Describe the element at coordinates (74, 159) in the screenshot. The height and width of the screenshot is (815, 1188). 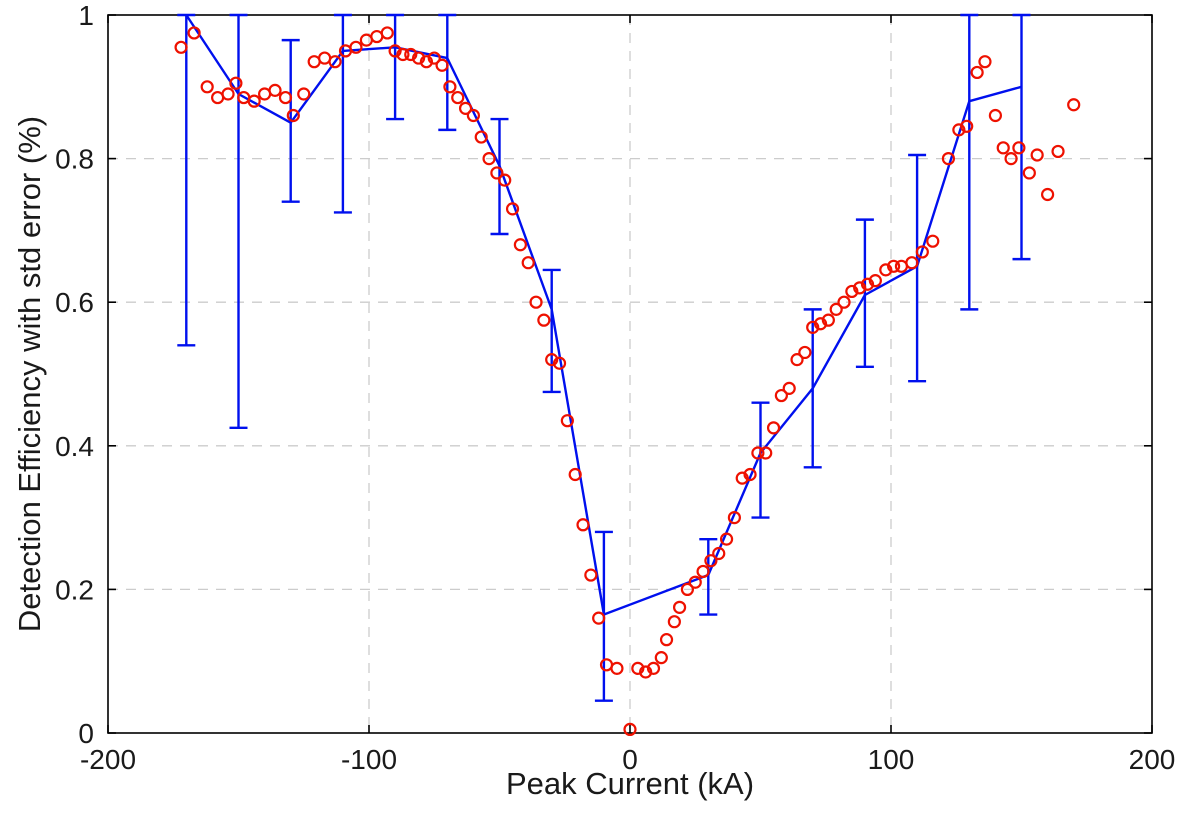
I see `y-tick-label: 0.8` at that location.